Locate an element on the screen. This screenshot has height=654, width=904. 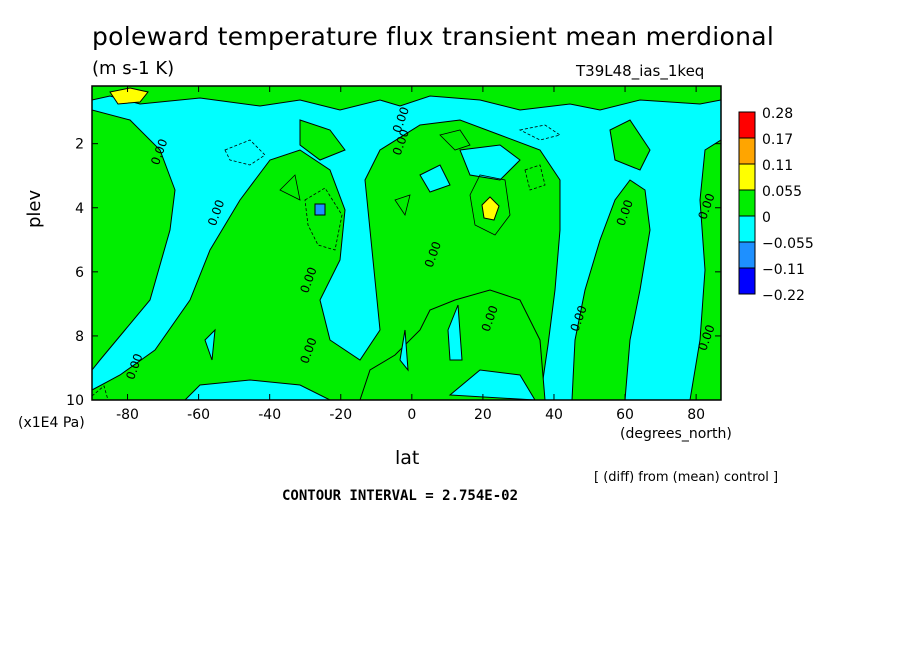
cyan-hole-bottom-left is located at coordinates (257, 389).